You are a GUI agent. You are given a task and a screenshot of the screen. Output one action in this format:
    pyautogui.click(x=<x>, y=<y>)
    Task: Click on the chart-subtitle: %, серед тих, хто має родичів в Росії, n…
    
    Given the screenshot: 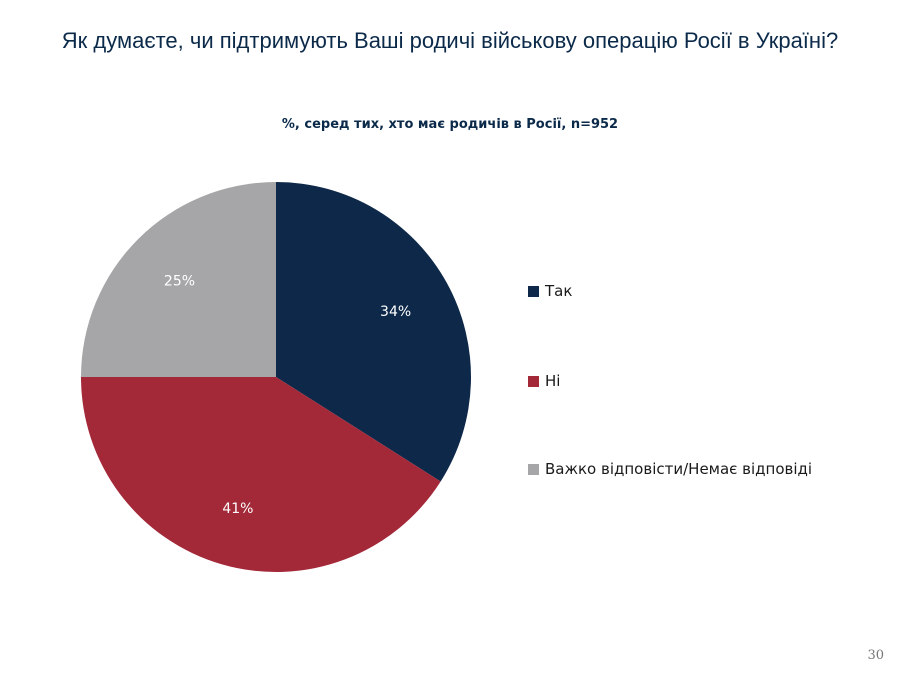 What is the action you would take?
    pyautogui.click(x=450, y=124)
    